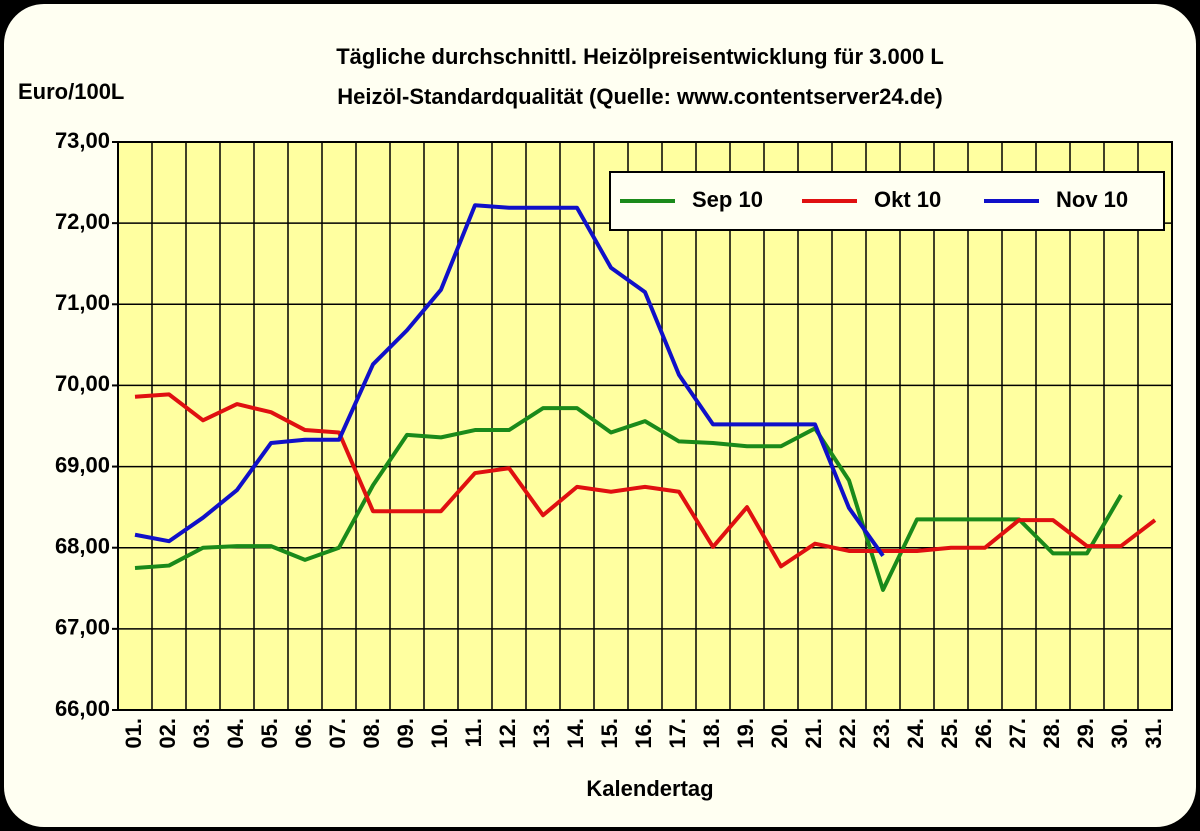  What do you see at coordinates (371, 733) in the screenshot?
I see `x-tick-label: 08.` at bounding box center [371, 733].